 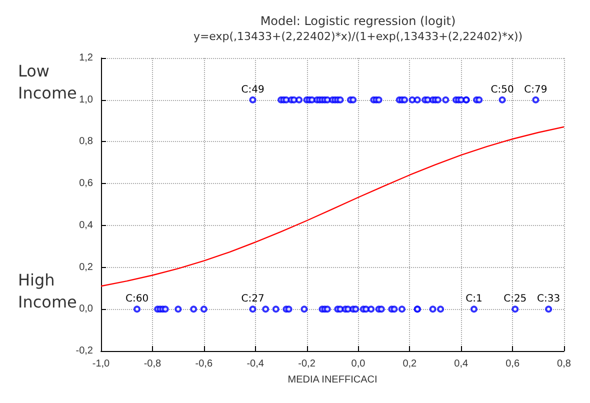 I want to click on y-tick-label: 0,2, so click(x=86, y=267).